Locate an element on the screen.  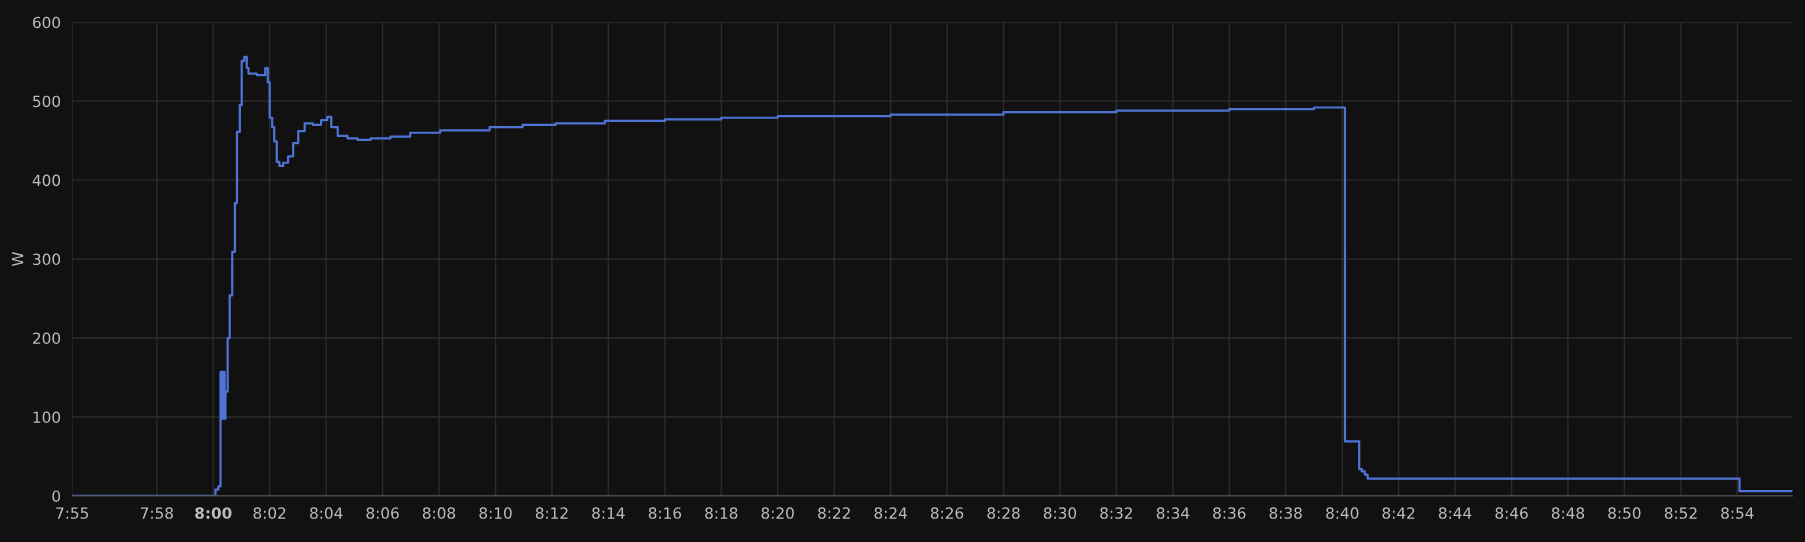
x-tick-label: 8:06 is located at coordinates (382, 513).